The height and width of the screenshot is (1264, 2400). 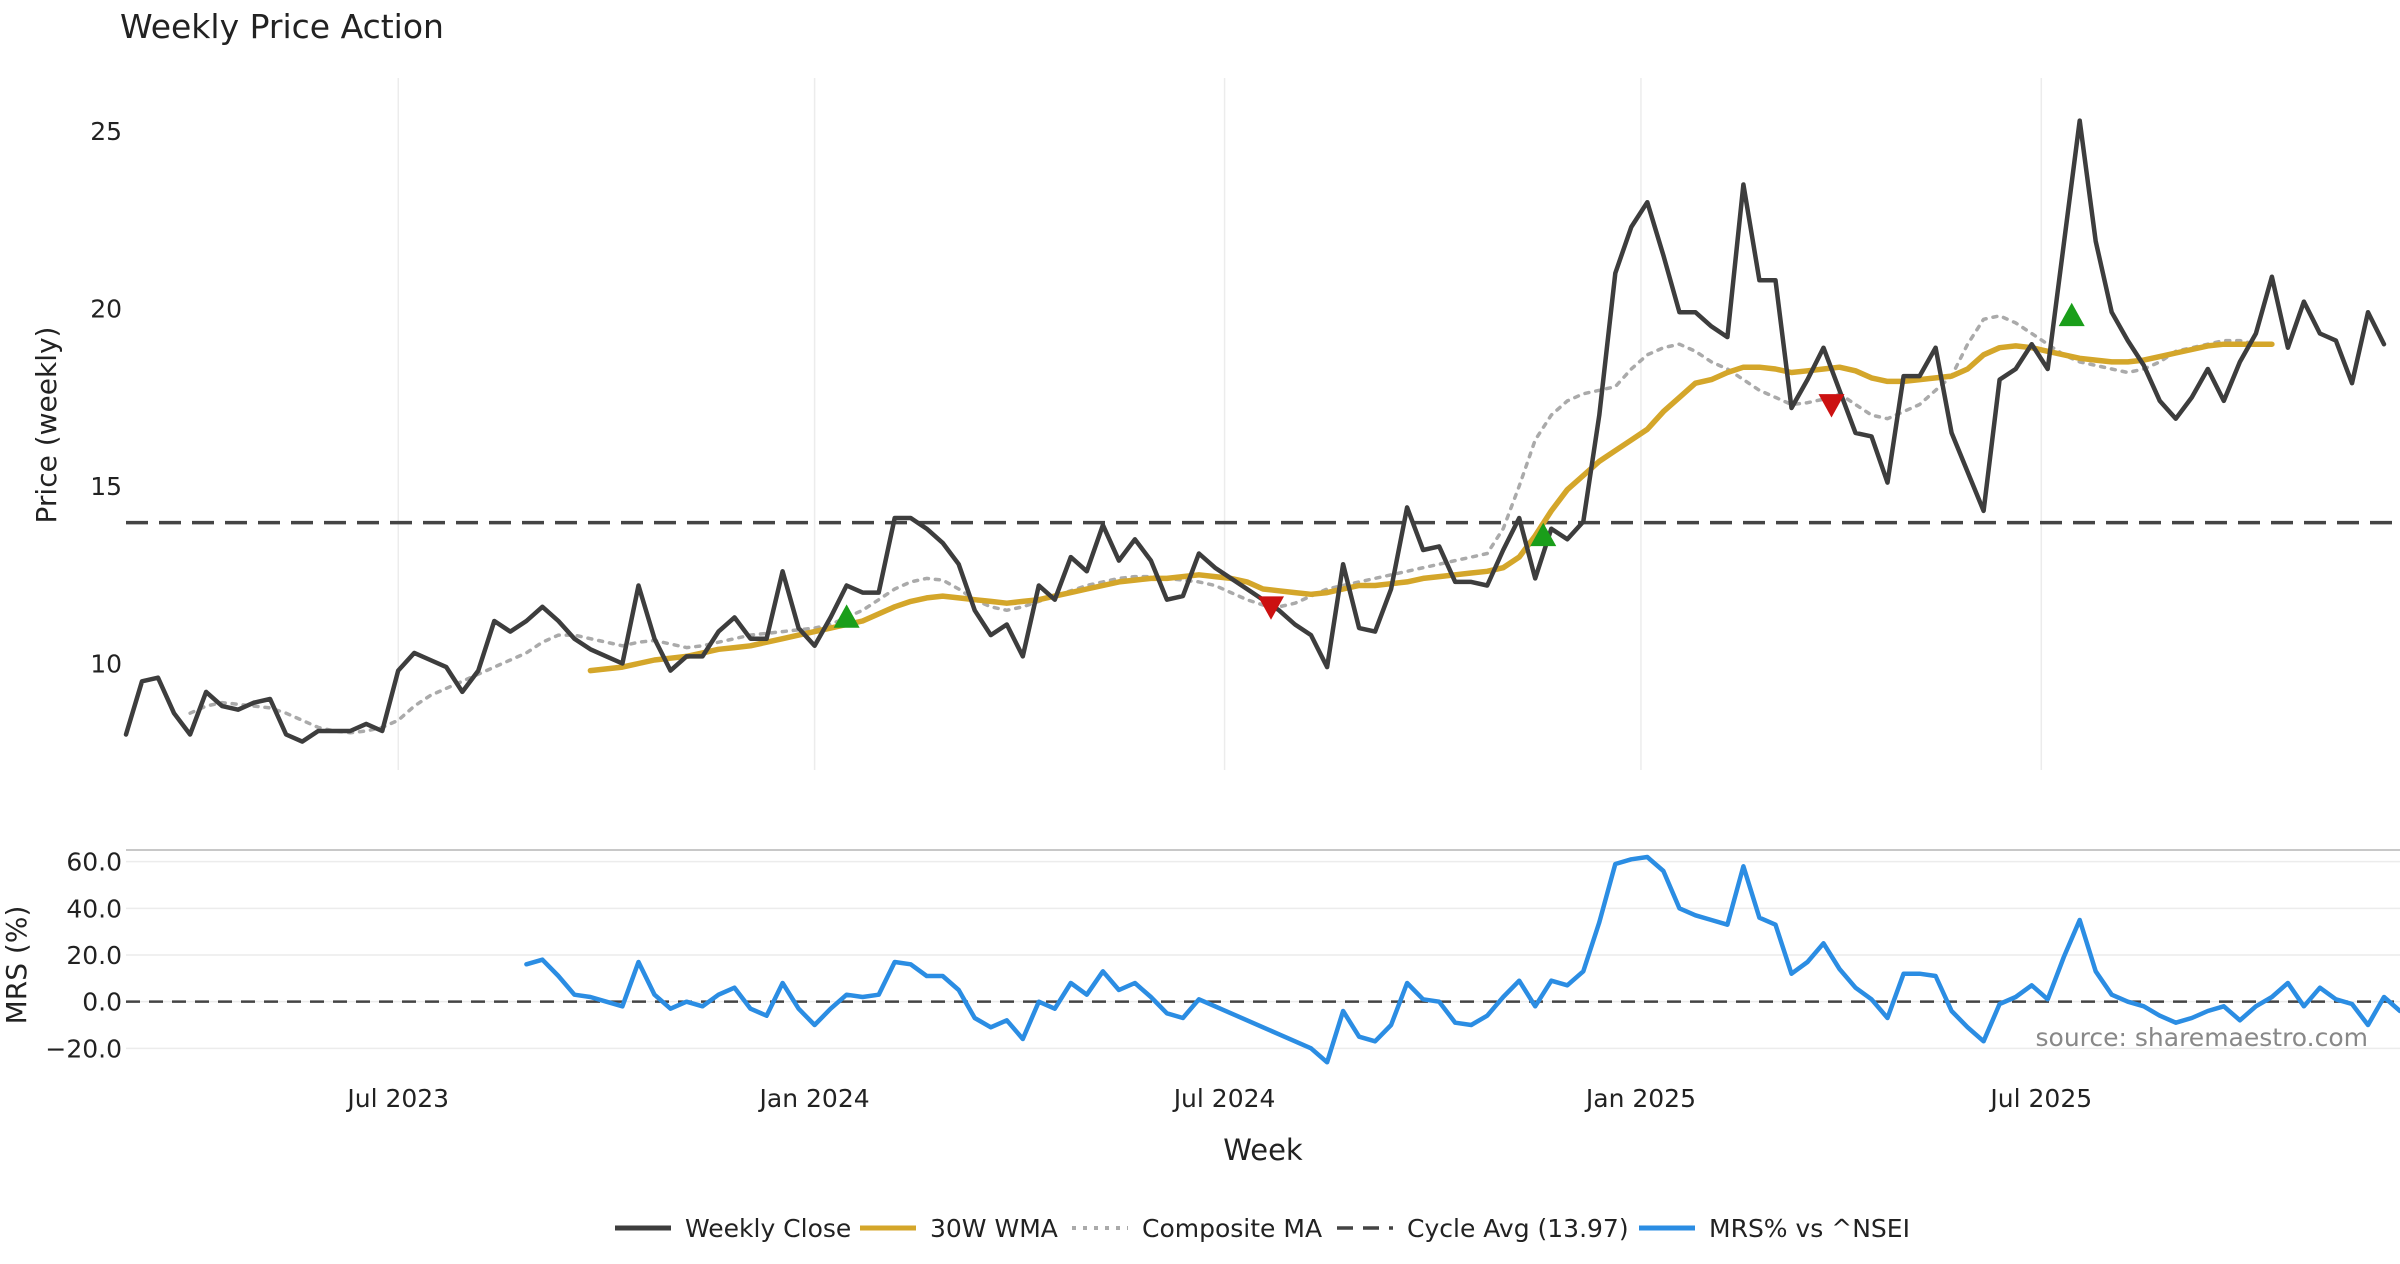 I want to click on x-tick-label: Jul 2024, so click(x=1224, y=1098).